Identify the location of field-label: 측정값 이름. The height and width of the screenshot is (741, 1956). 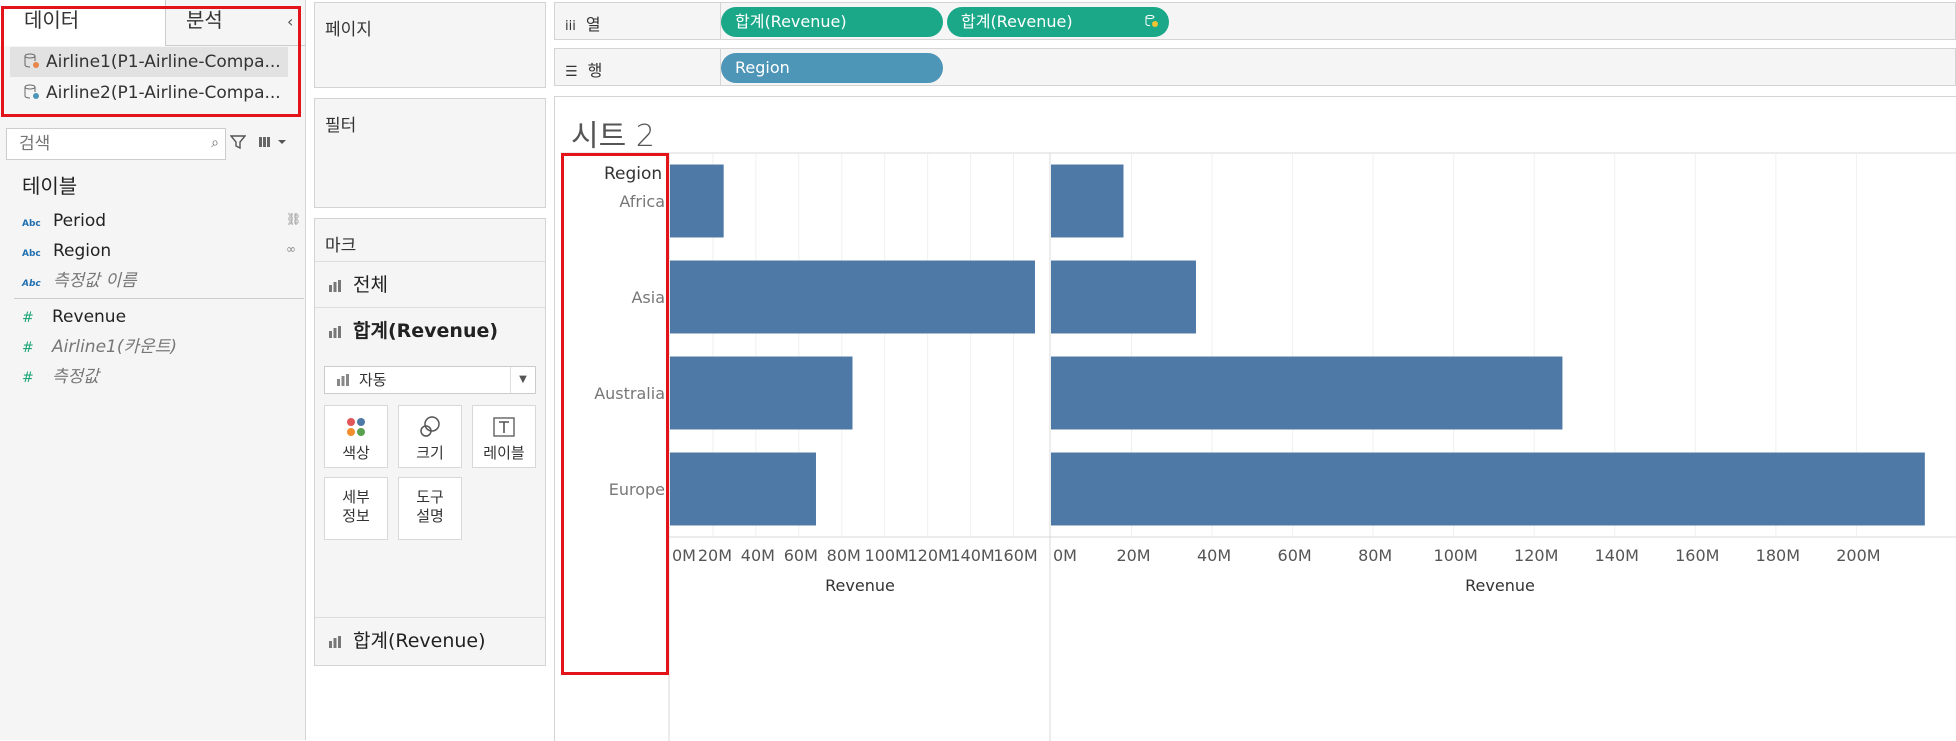
(95, 281).